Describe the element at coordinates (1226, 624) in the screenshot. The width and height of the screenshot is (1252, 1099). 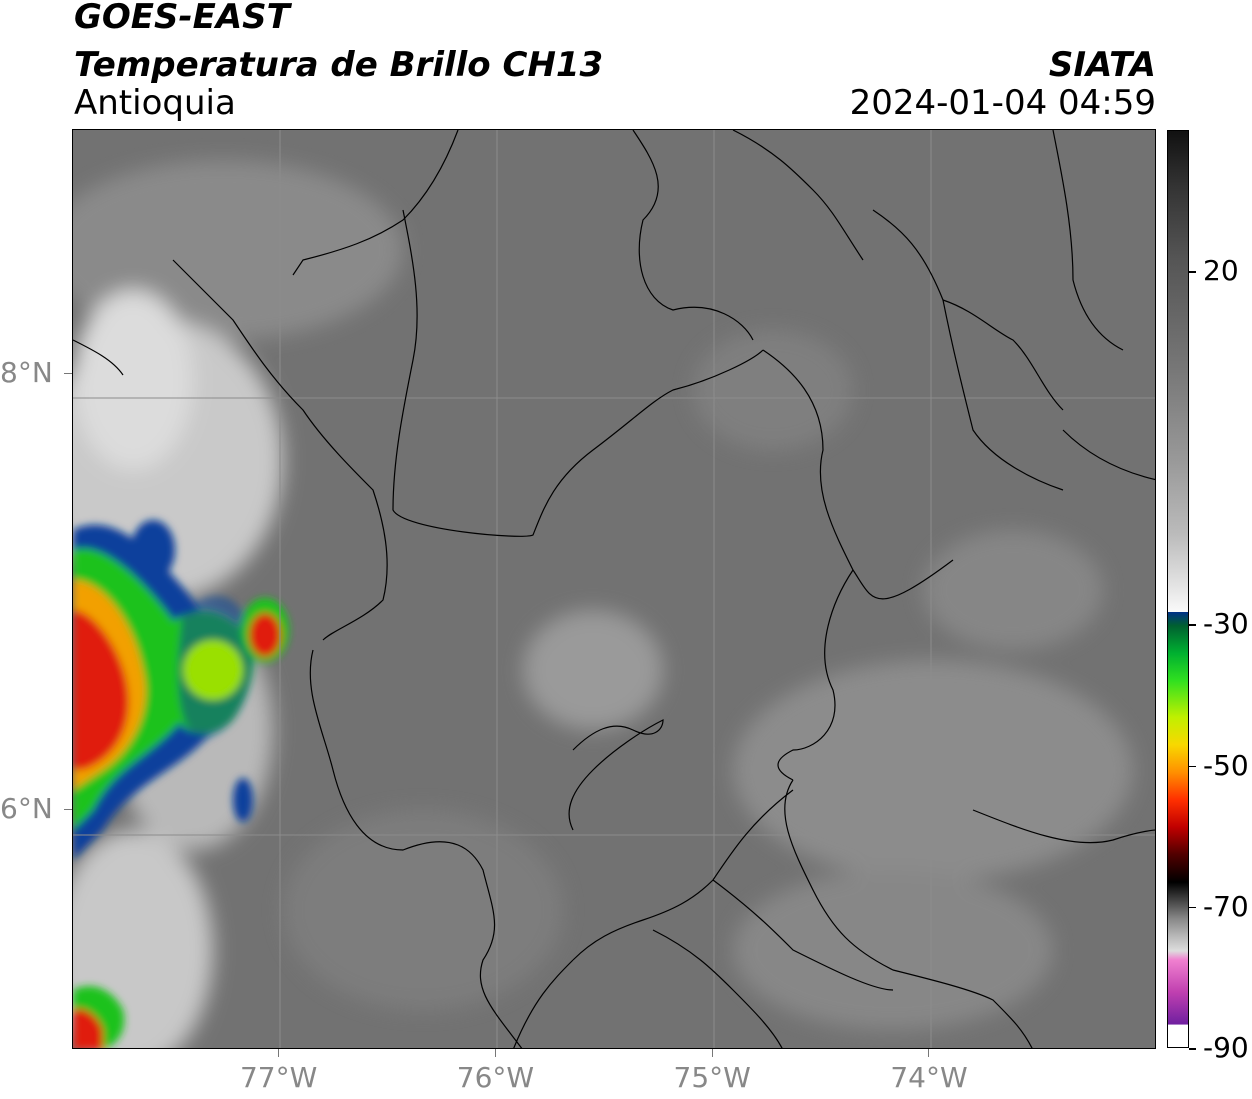
I see `colorbar-tick-label: -30` at that location.